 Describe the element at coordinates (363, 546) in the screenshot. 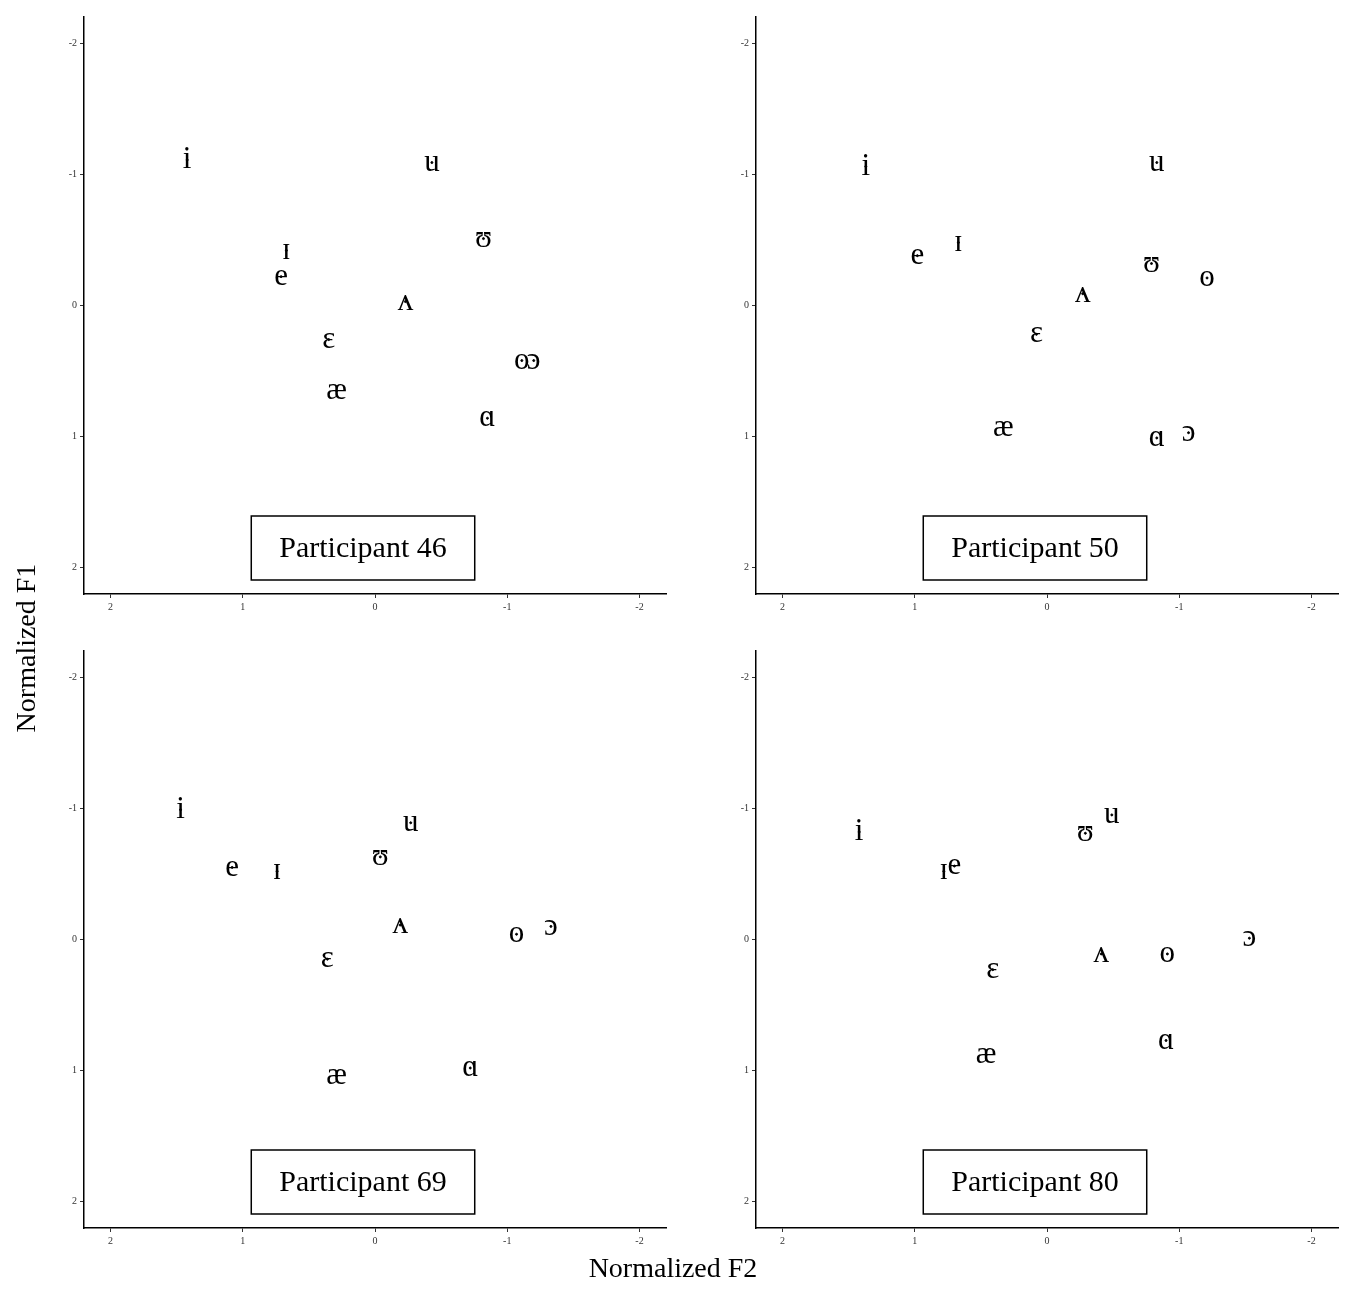

I see `text: Participant 46` at that location.